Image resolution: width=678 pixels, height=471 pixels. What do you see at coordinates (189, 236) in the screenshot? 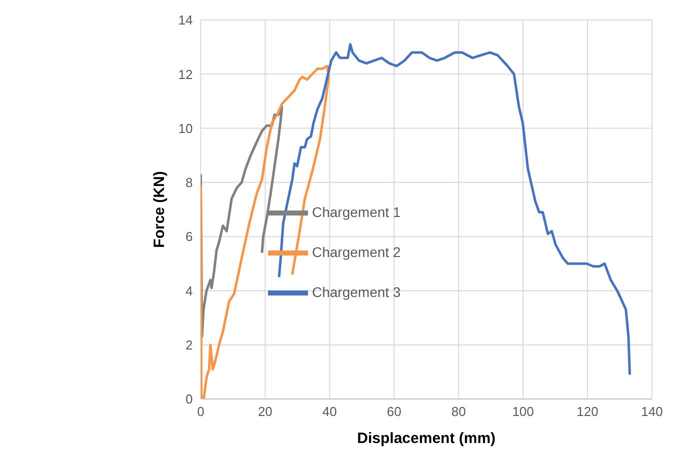
I see `y-tick-label: 6` at bounding box center [189, 236].